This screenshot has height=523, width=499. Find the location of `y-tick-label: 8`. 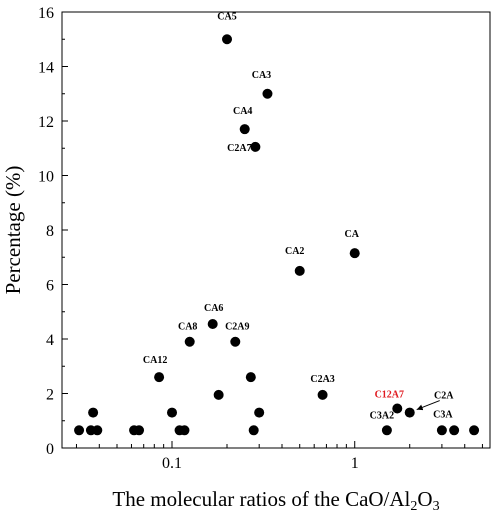

y-tick-label: 8 is located at coordinates (50, 231).